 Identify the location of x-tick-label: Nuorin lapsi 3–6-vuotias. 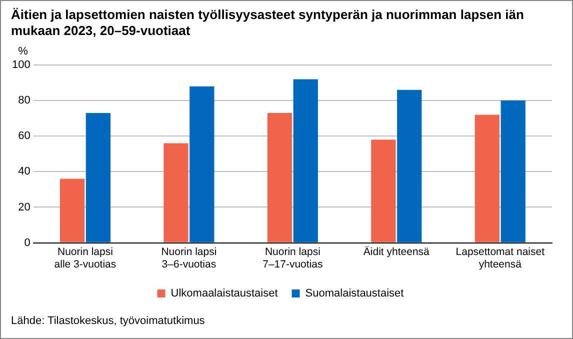
(189, 258).